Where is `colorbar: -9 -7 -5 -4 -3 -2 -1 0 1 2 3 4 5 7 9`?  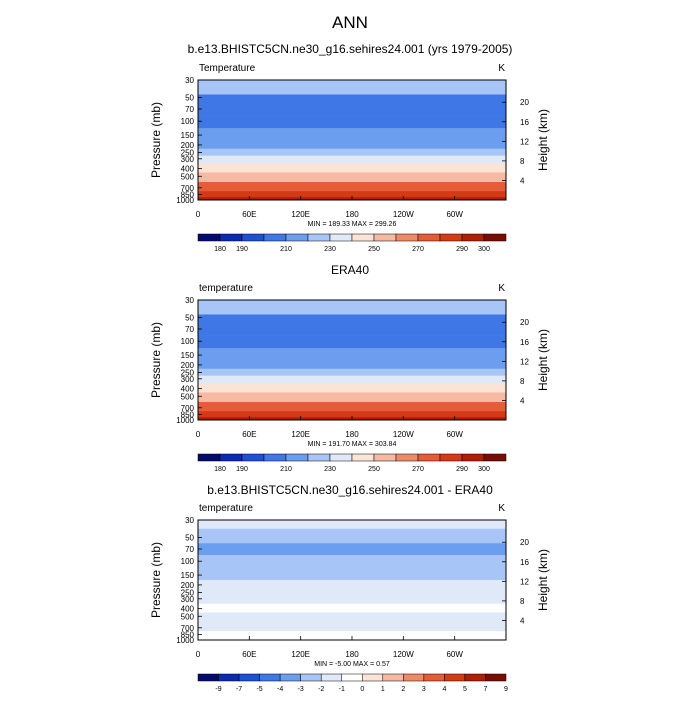 colorbar: -9 -7 -5 -4 -3 -2 -1 0 1 2 3 4 5 7 9 is located at coordinates (352, 683).